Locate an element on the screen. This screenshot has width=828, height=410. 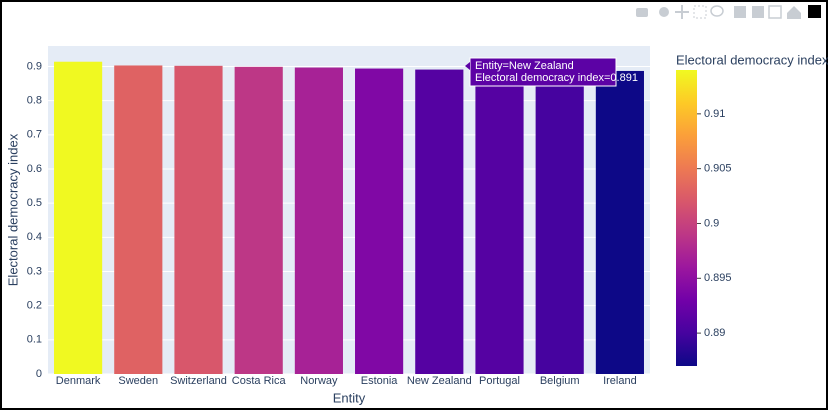
camera-icon is located at coordinates (642, 12).